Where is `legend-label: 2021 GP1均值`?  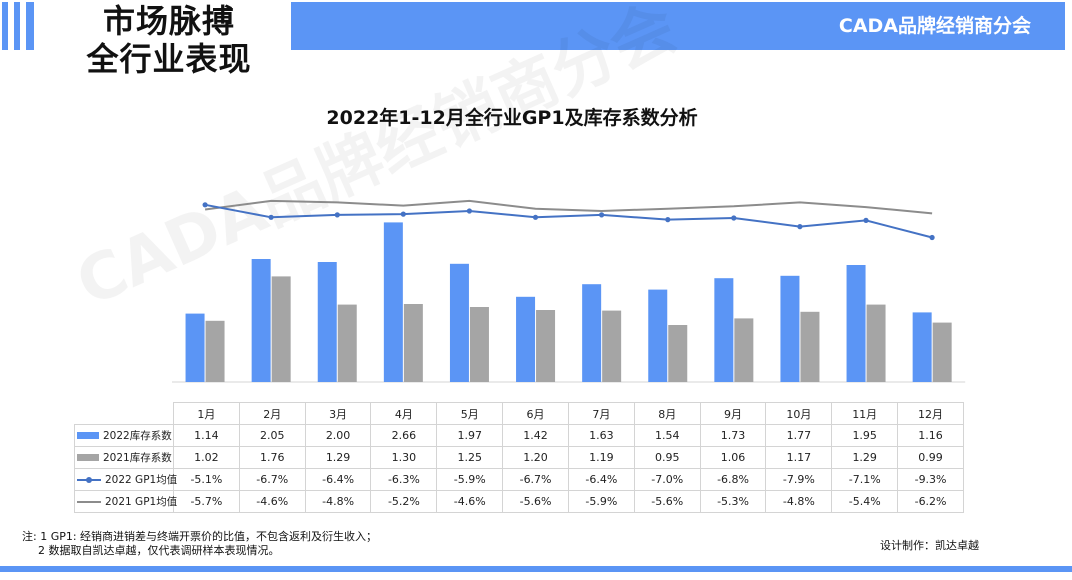
legend-label: 2021 GP1均值 is located at coordinates (141, 502).